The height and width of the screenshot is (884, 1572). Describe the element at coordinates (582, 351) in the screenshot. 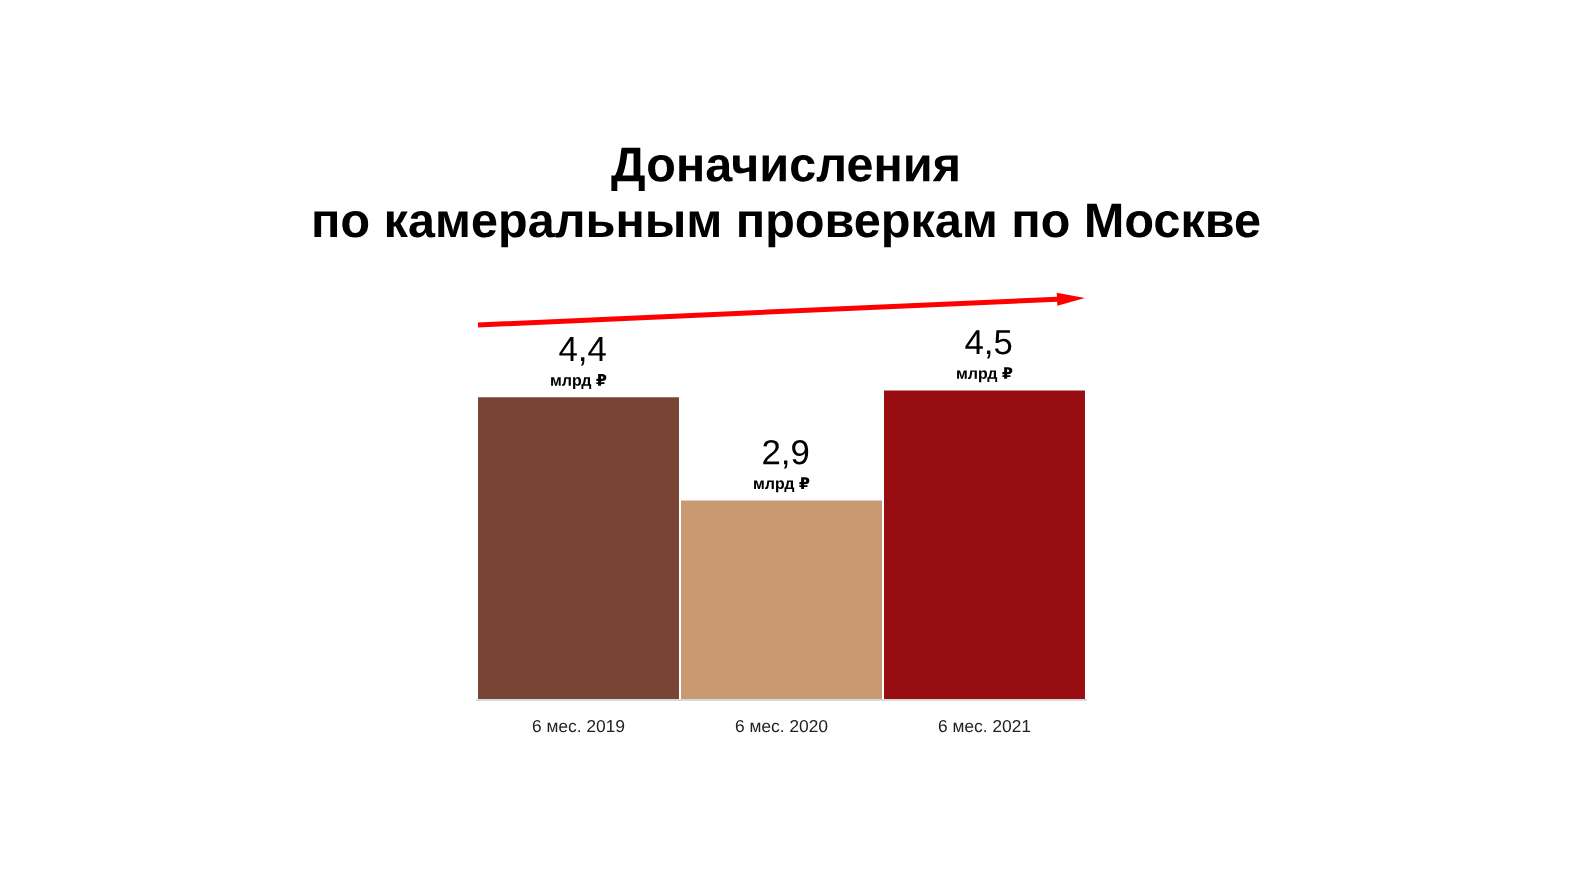

I see `data-label: 4,4` at that location.